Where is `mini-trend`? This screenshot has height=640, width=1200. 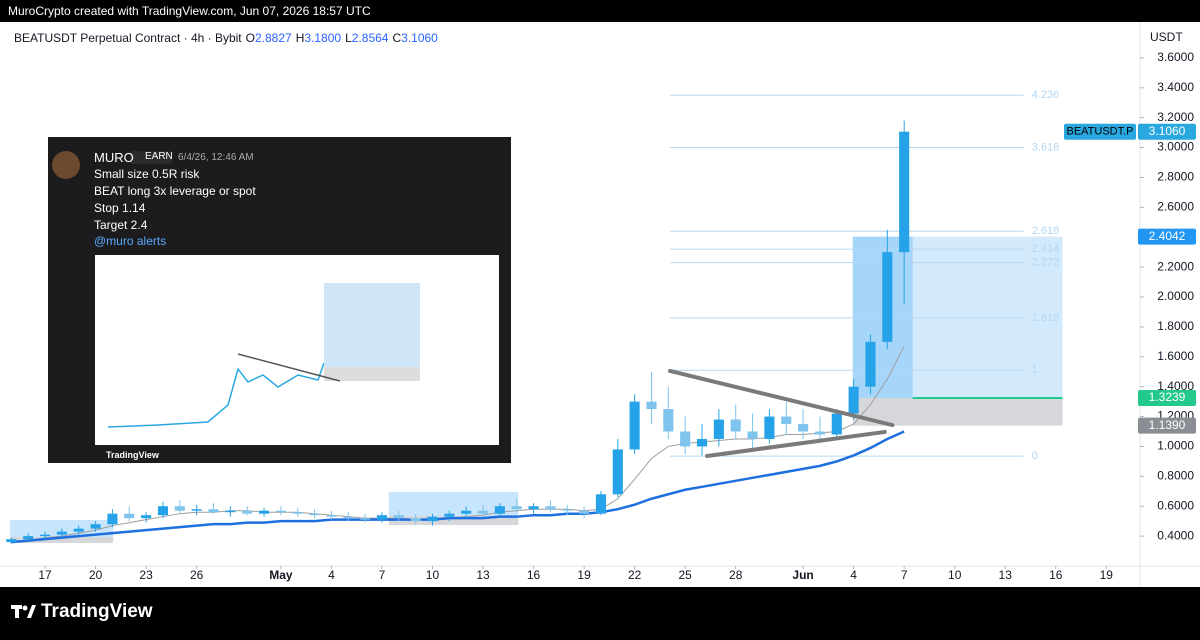 mini-trend is located at coordinates (289, 367).